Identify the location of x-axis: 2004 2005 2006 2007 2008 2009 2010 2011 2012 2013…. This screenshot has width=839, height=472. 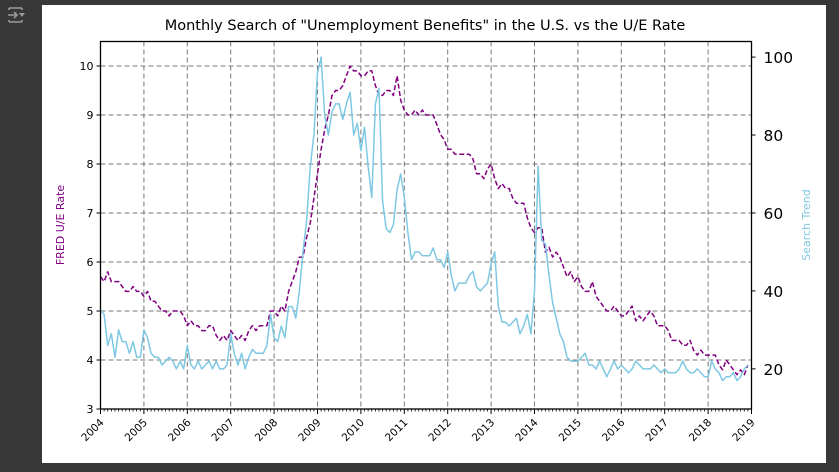
(418, 426).